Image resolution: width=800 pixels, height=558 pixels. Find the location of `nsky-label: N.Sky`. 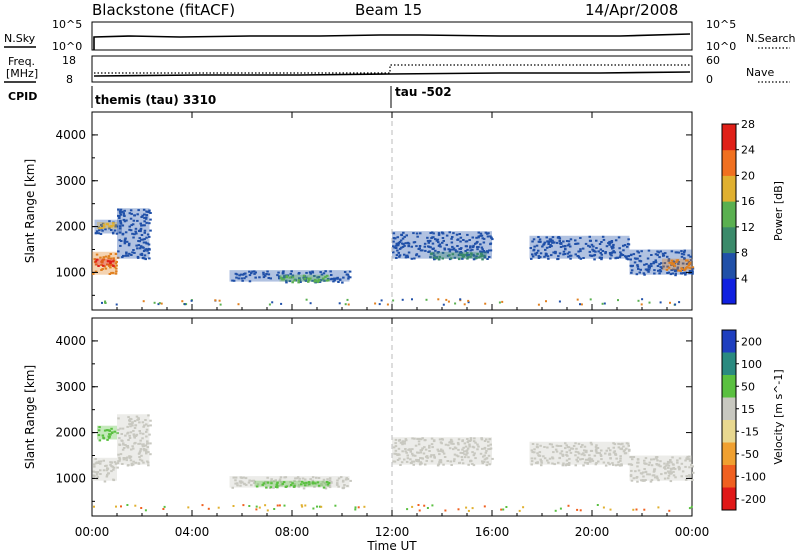

nsky-label: N.Sky is located at coordinates (20, 38).